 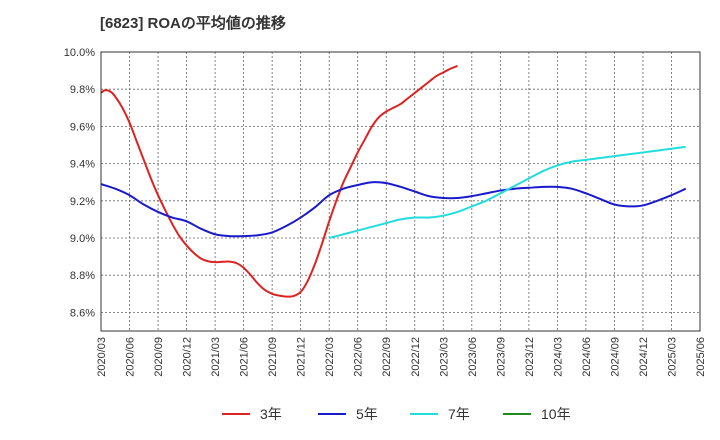 What do you see at coordinates (332, 414) in the screenshot?
I see `legend-swatch-5y` at bounding box center [332, 414].